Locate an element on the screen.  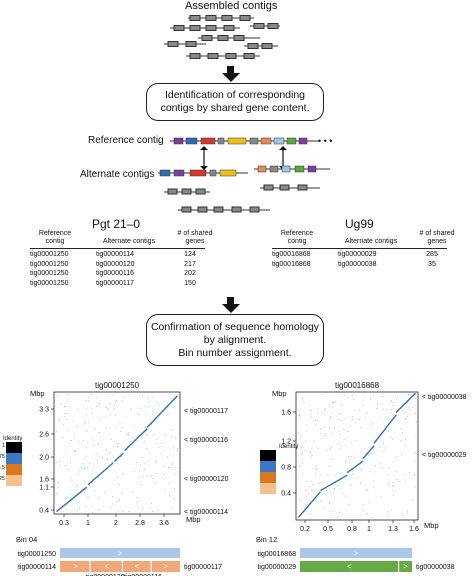
double-arrow-icon is located at coordinates (204, 158).